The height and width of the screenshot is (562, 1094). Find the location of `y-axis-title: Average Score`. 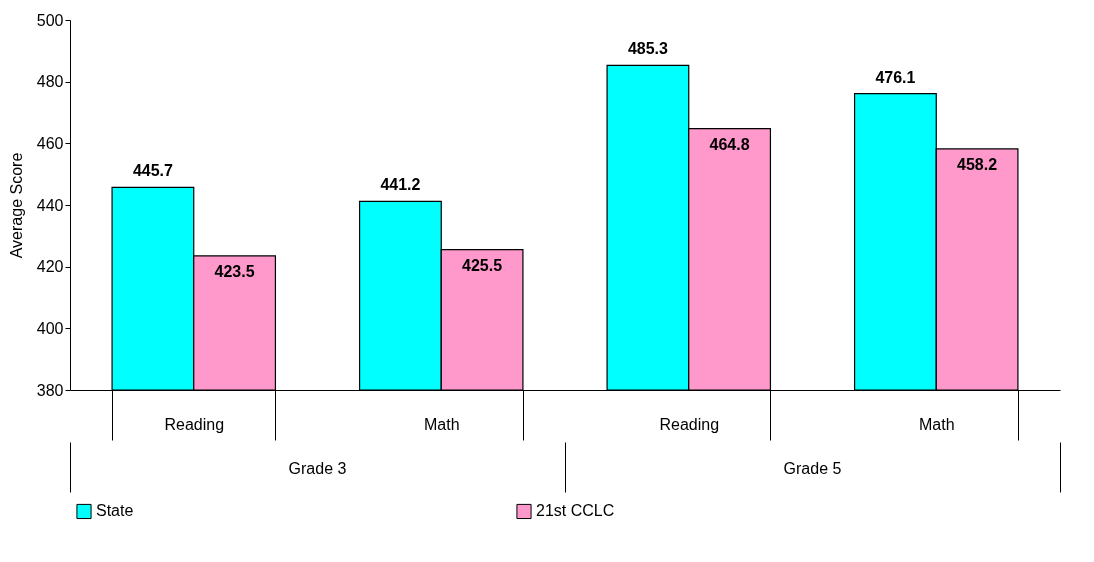

y-axis-title: Average Score is located at coordinates (16, 205).